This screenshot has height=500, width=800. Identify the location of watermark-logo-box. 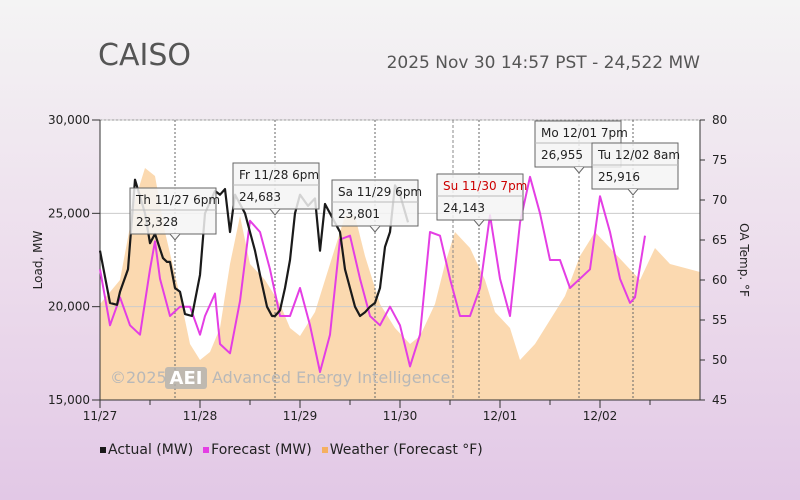
(186, 378).